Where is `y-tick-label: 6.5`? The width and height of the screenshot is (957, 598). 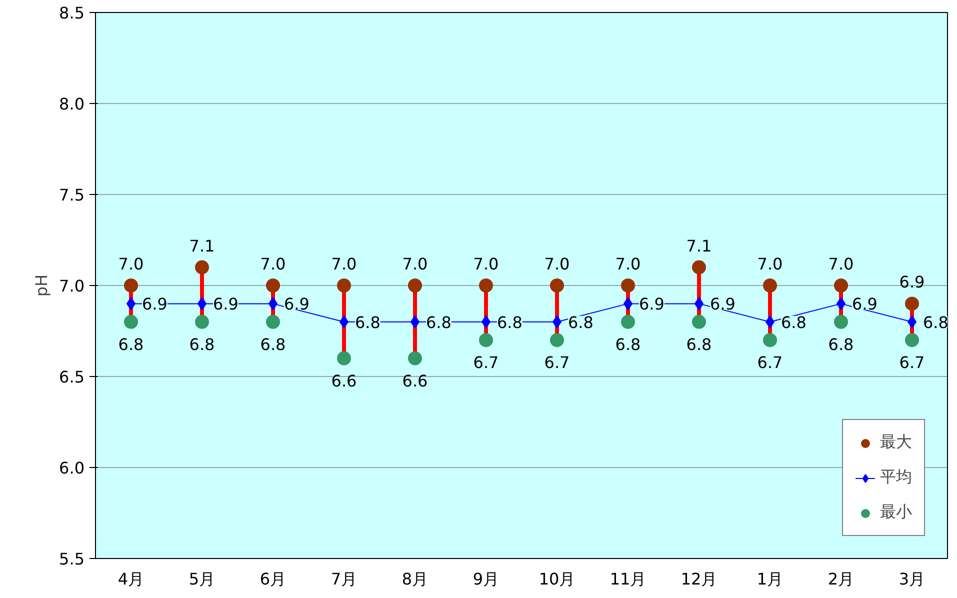
y-tick-label: 6.5 is located at coordinates (72, 377).